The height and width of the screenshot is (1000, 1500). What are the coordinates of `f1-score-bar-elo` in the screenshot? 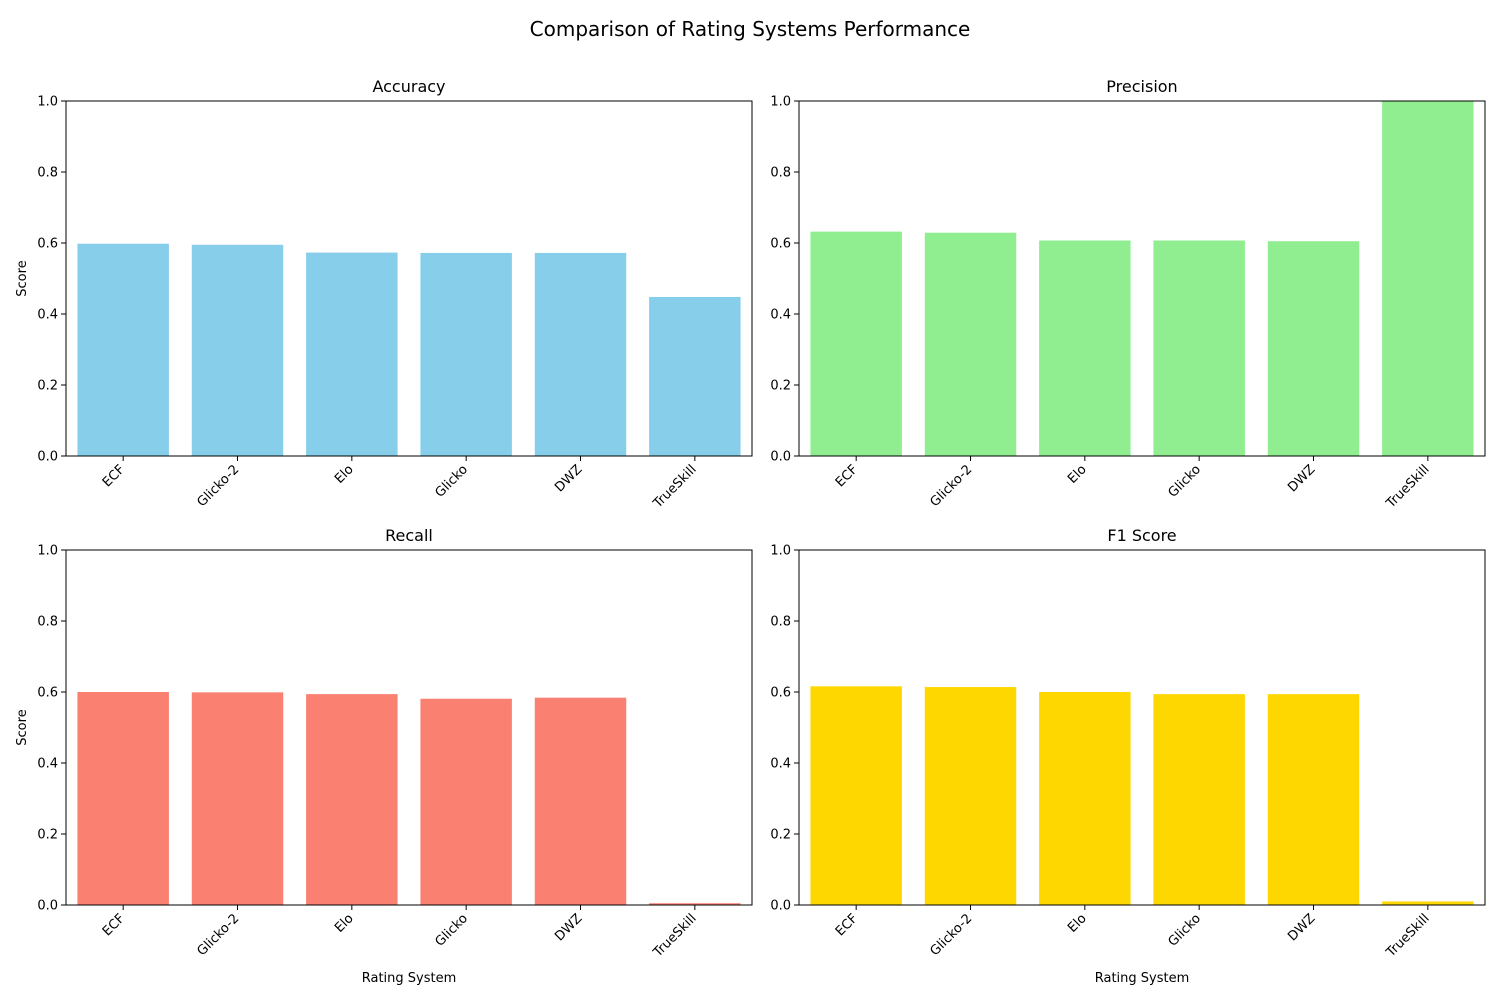 It's located at (1085, 798).